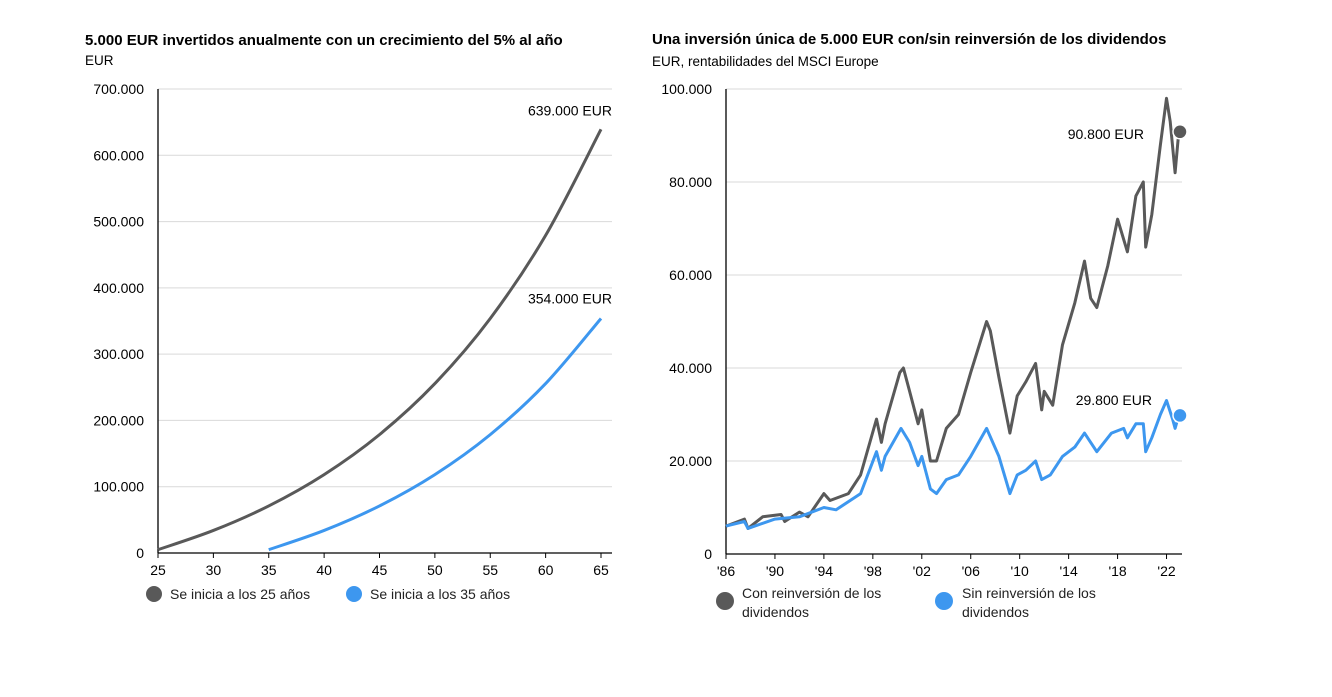  What do you see at coordinates (380, 570) in the screenshot?
I see `x-tick-label: 45` at bounding box center [380, 570].